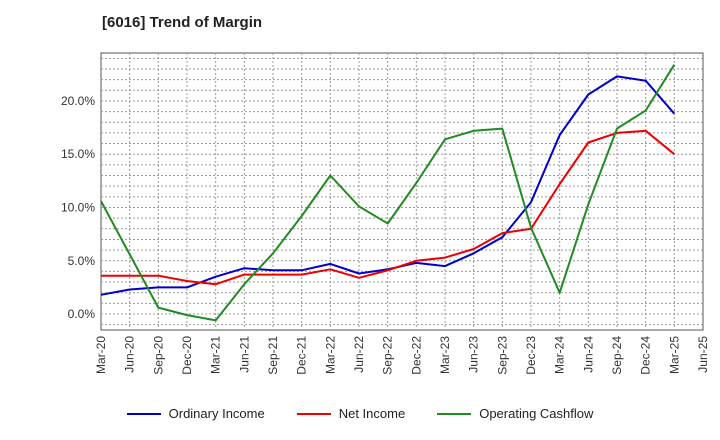  Describe the element at coordinates (78, 101) in the screenshot. I see `y-tick-label: 20.0%` at that location.